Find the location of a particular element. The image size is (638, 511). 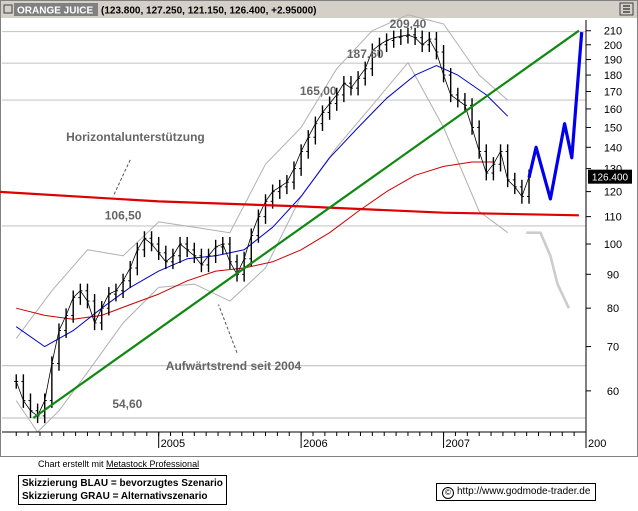

y-tick-label: 160 is located at coordinates (613, 110).